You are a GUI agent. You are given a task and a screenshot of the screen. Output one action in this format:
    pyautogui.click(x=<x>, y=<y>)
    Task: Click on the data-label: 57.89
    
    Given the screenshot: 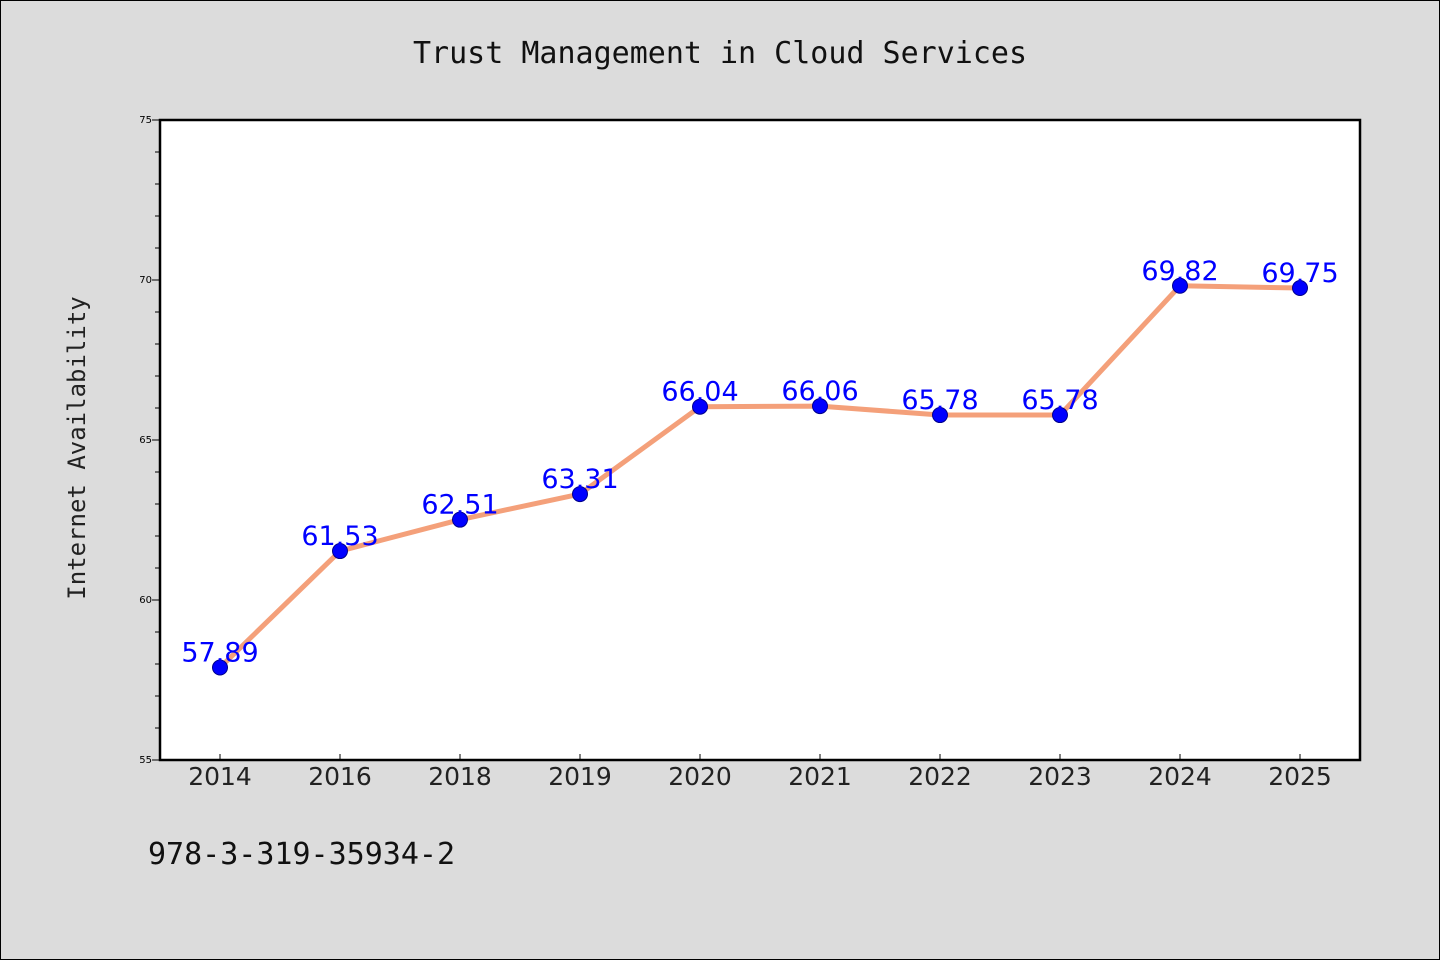 What is the action you would take?
    pyautogui.click(x=219, y=653)
    